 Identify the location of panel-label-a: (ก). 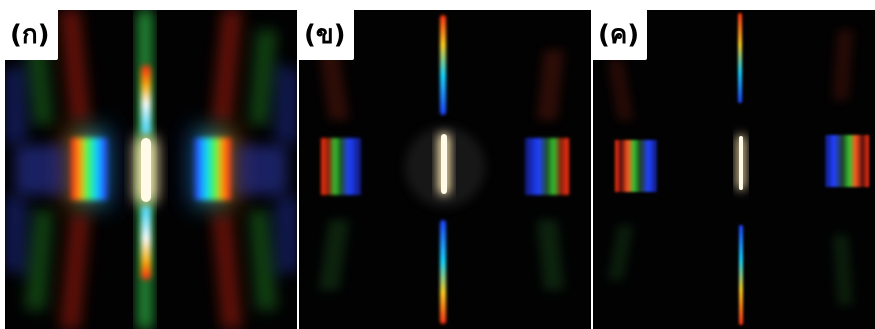
(31, 35).